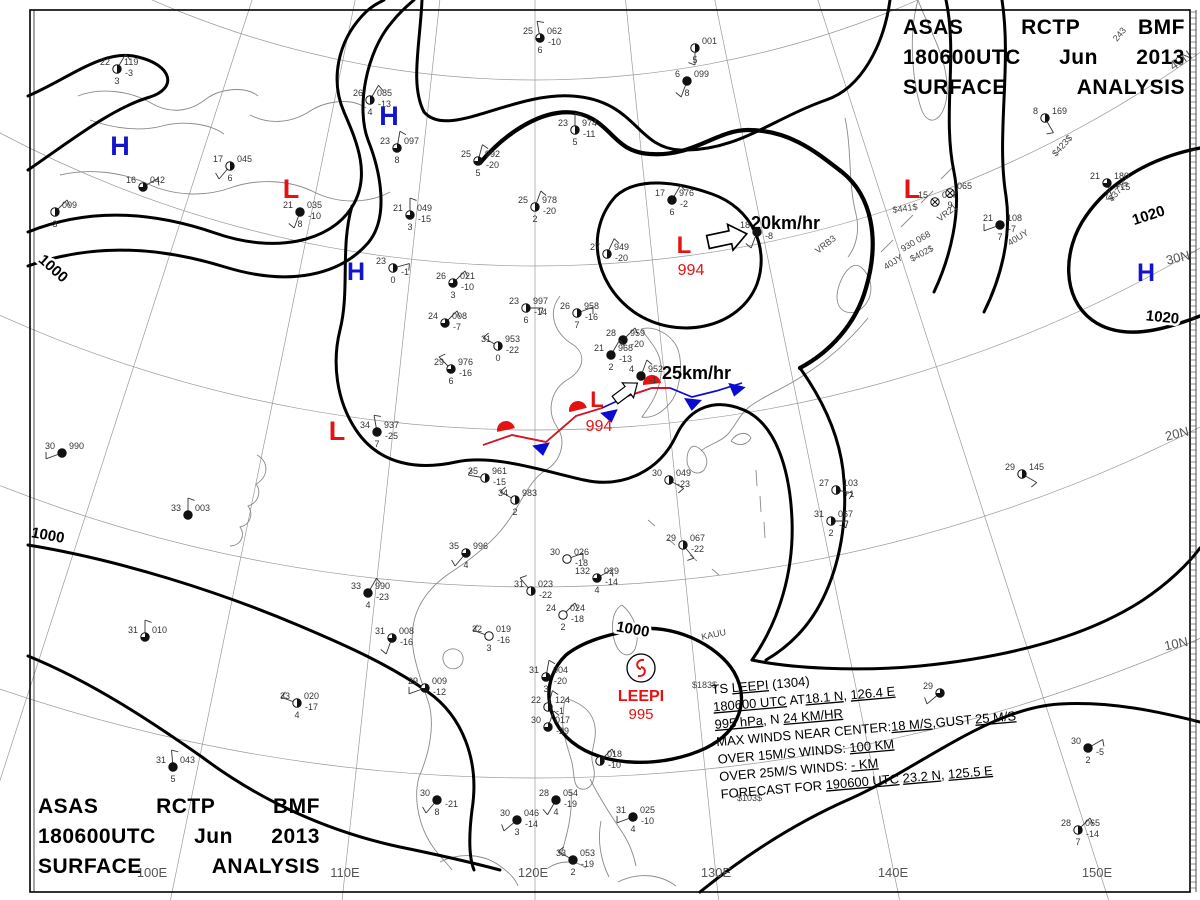 The height and width of the screenshot is (900, 1200). Describe the element at coordinates (499, 482) in the screenshot. I see `station-dewpoint: -15` at that location.